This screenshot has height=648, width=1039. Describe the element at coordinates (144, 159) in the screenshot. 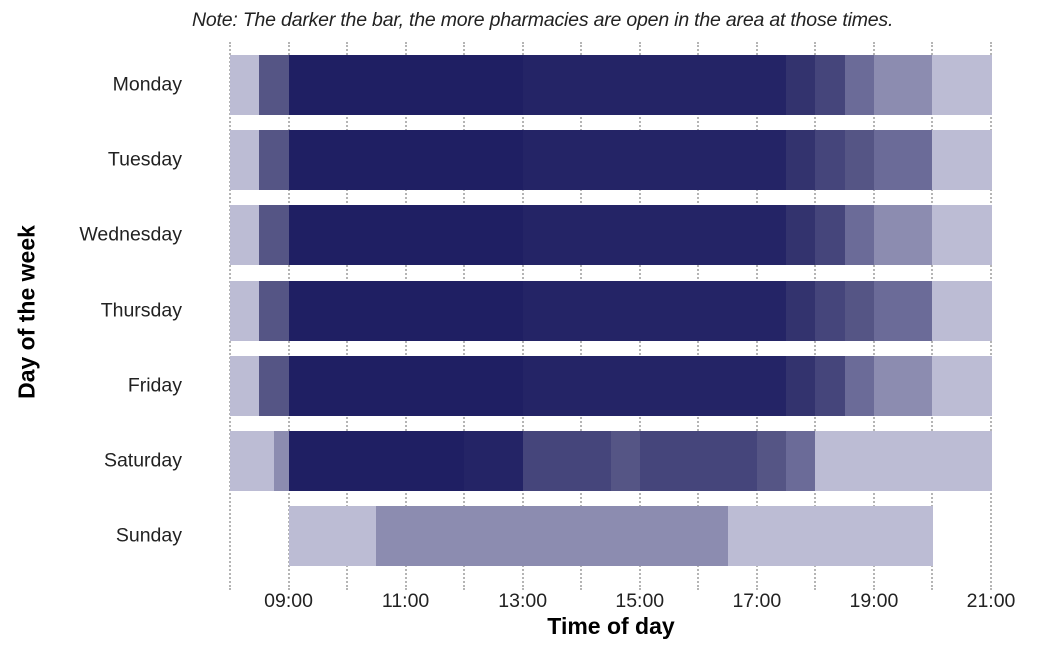

I see `y-tick-label: Tuesday` at that location.